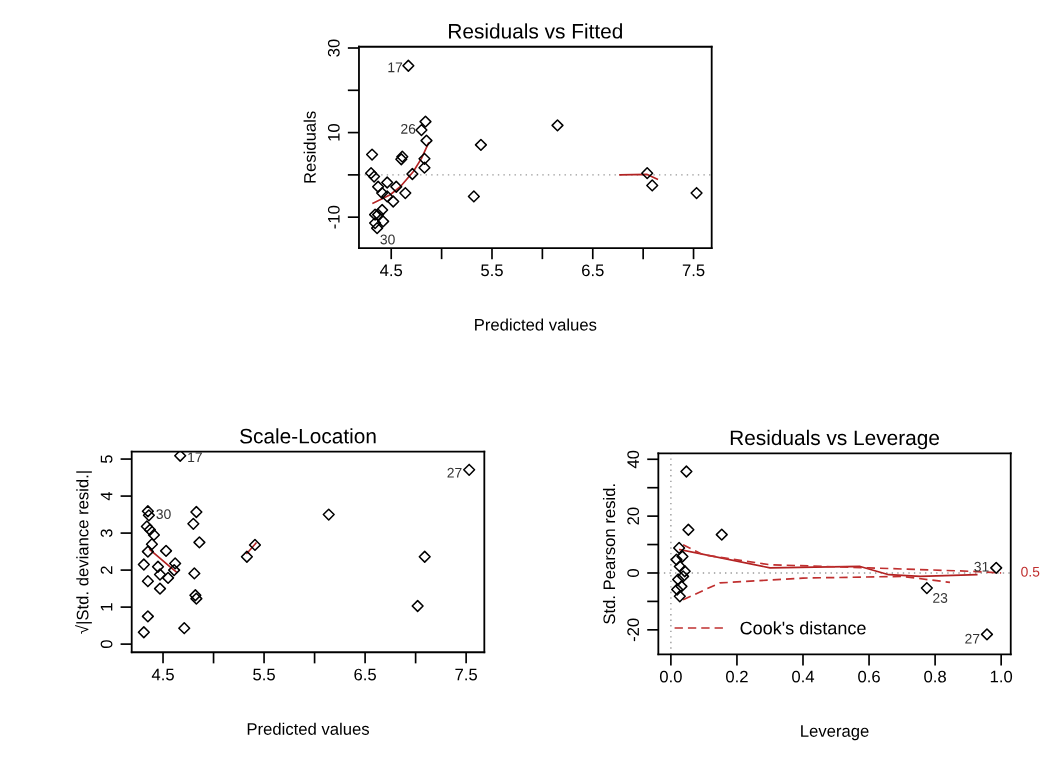  What do you see at coordinates (106, 570) in the screenshot?
I see `y-tick-label: 2` at bounding box center [106, 570].